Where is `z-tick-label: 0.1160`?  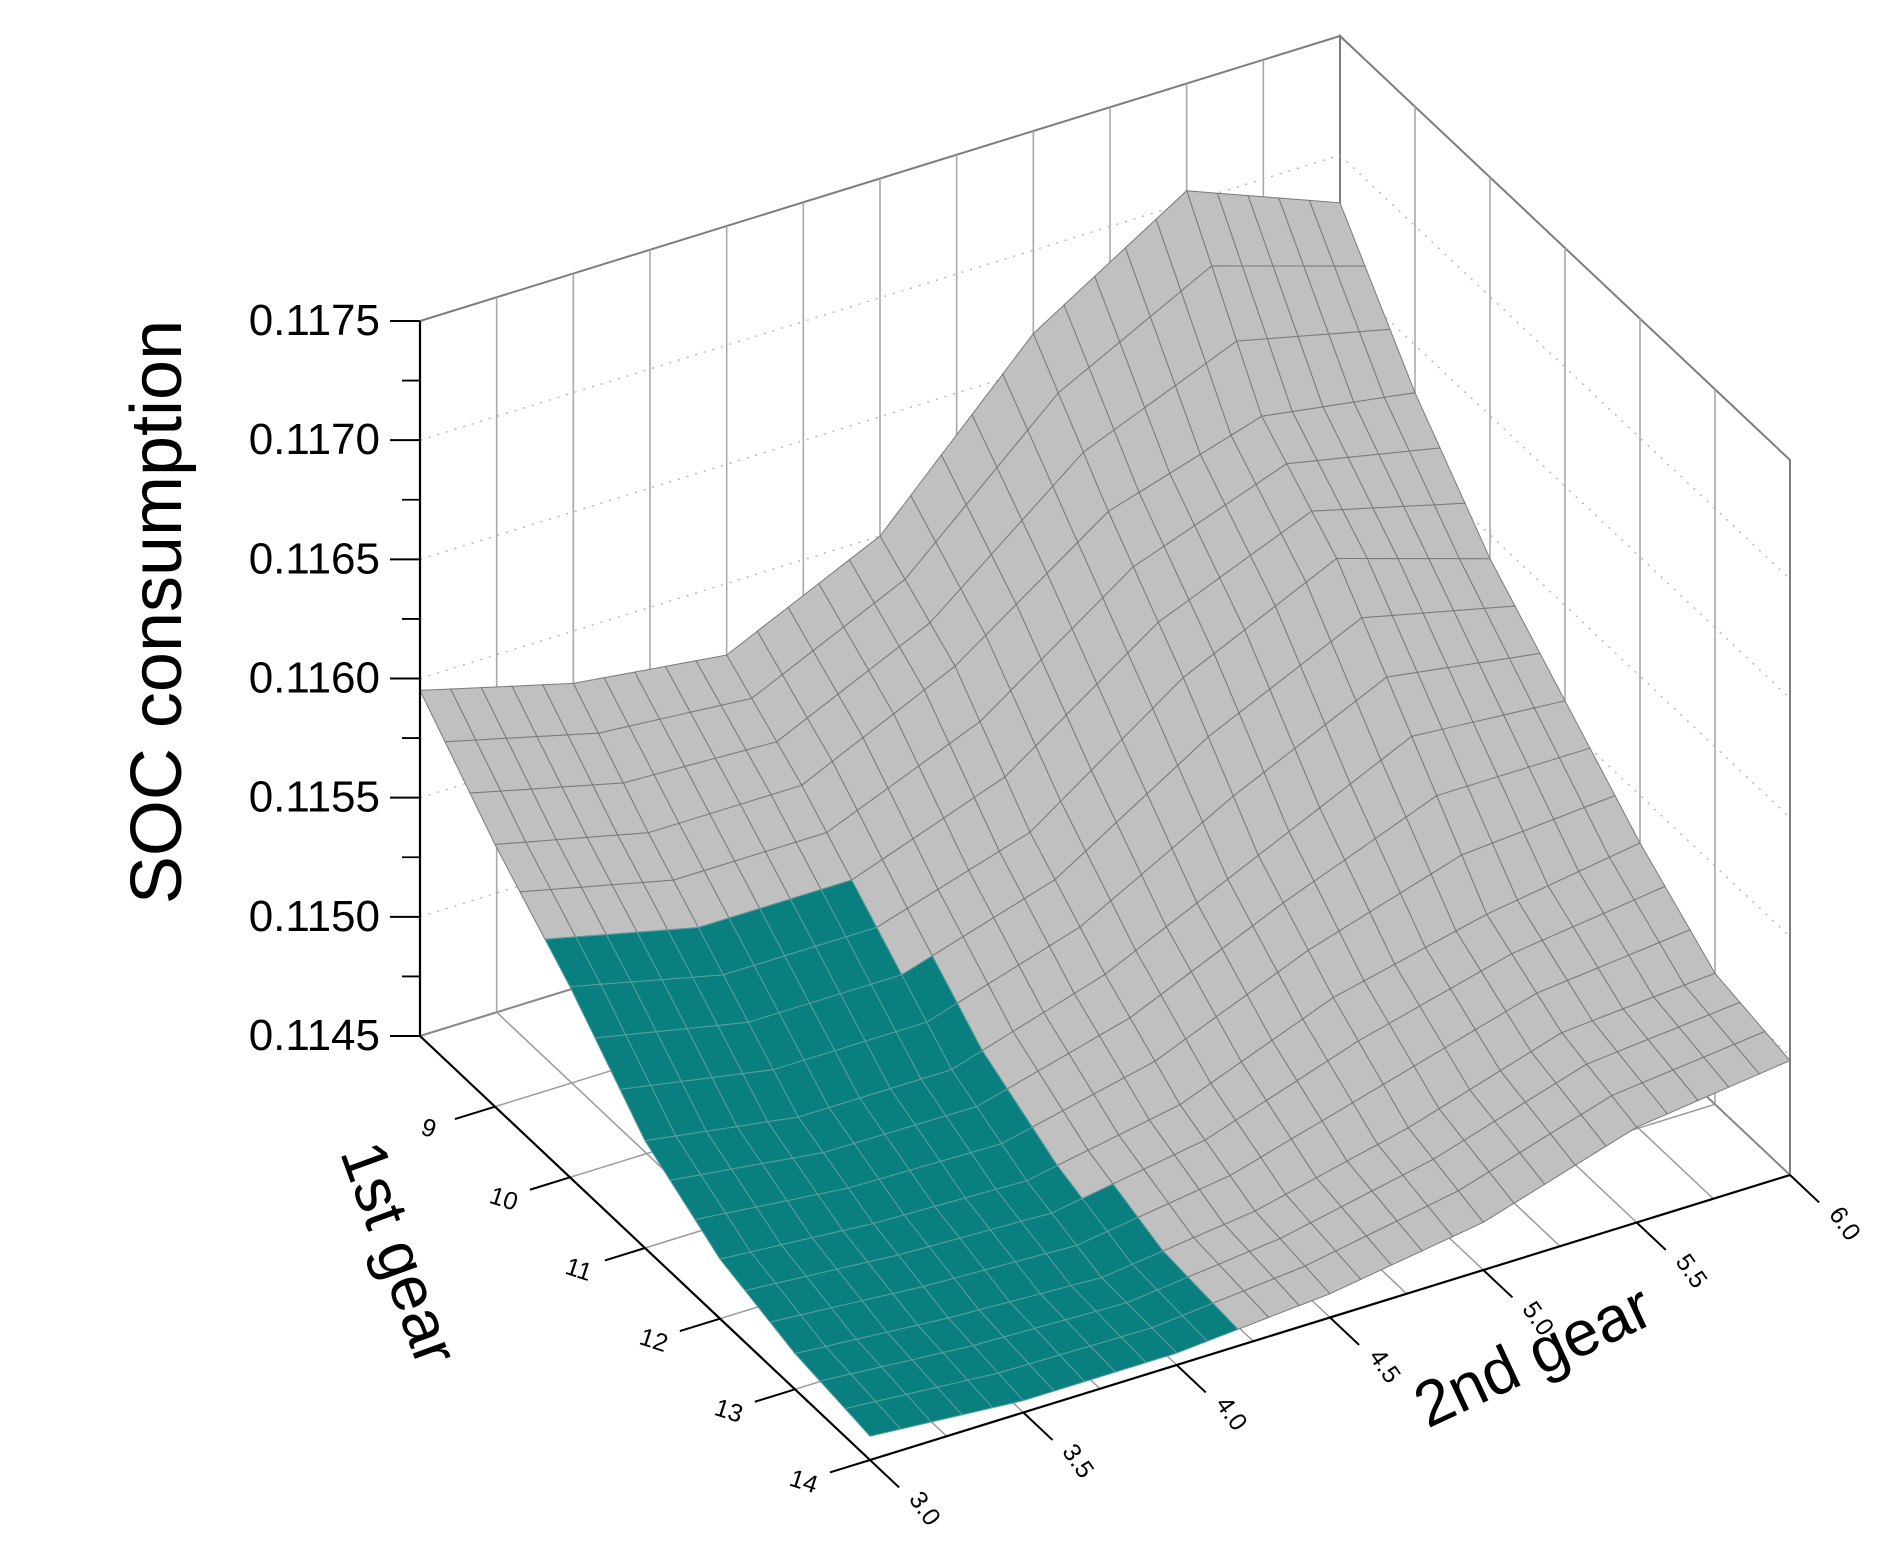
z-tick-label: 0.1160 is located at coordinates (314, 678).